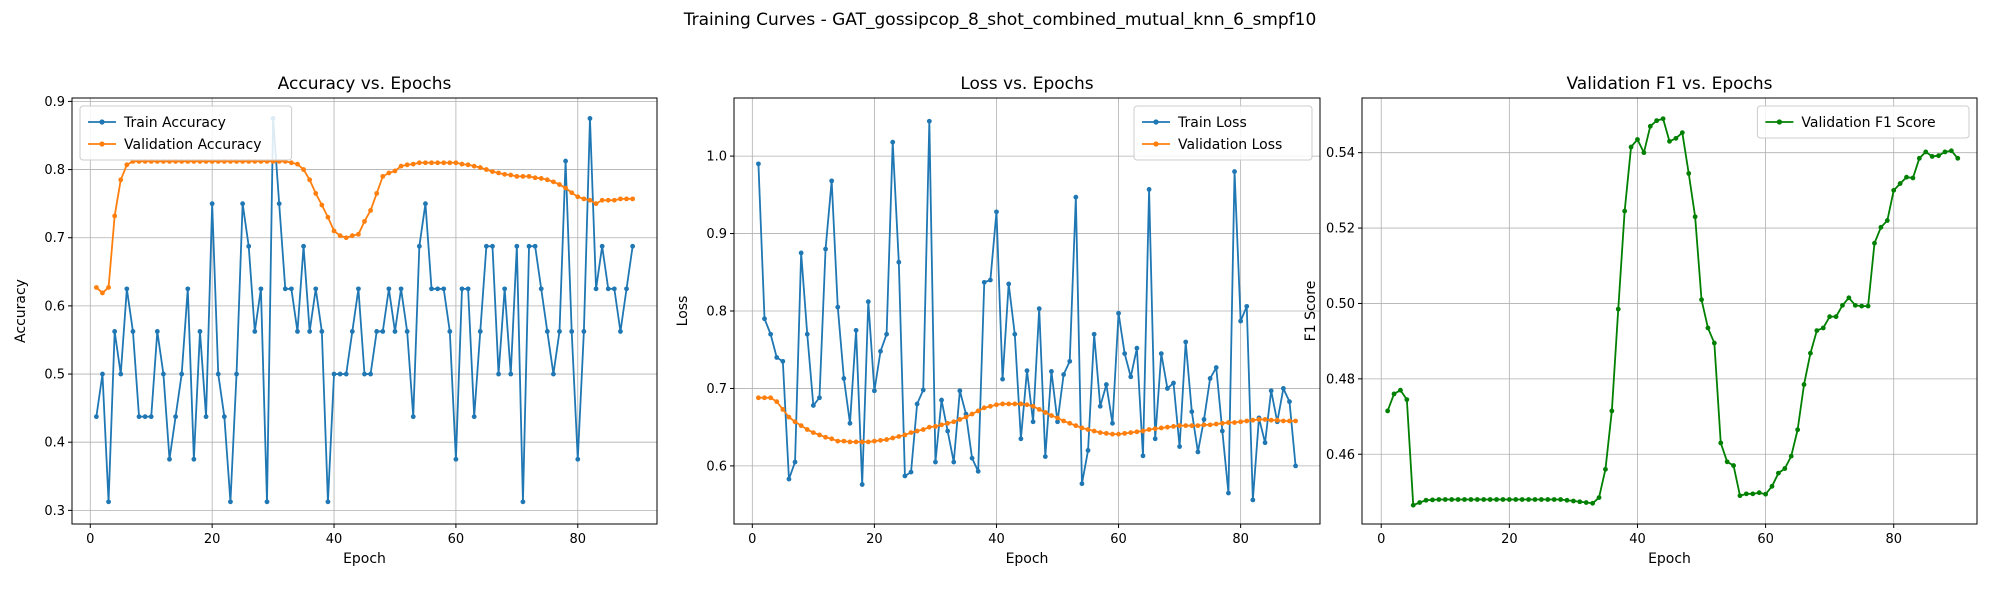  Describe the element at coordinates (1868, 123) in the screenshot. I see `f1-legend-label-validation-f1-score: Validation F1 Score` at that location.